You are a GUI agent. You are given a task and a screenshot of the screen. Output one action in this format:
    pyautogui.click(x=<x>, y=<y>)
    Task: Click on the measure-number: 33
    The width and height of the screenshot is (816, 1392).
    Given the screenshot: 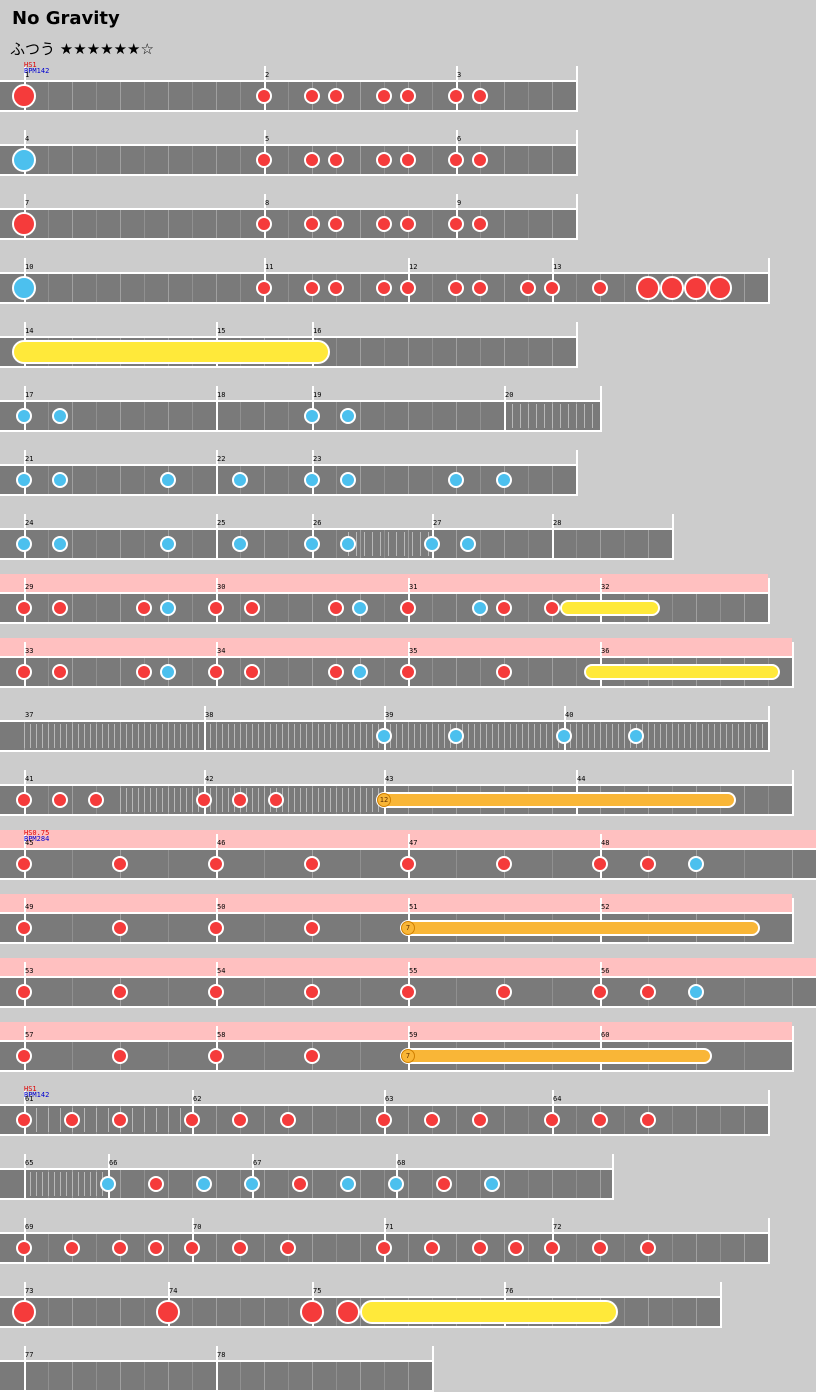 What is the action you would take?
    pyautogui.click(x=29, y=651)
    